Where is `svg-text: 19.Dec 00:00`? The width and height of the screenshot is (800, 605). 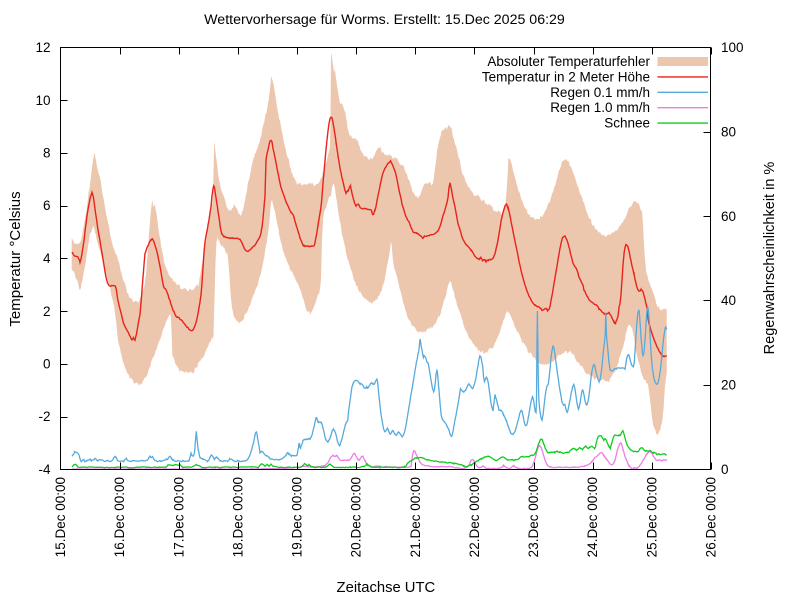
svg-text: 19.Dec 00:00 is located at coordinates (297, 517).